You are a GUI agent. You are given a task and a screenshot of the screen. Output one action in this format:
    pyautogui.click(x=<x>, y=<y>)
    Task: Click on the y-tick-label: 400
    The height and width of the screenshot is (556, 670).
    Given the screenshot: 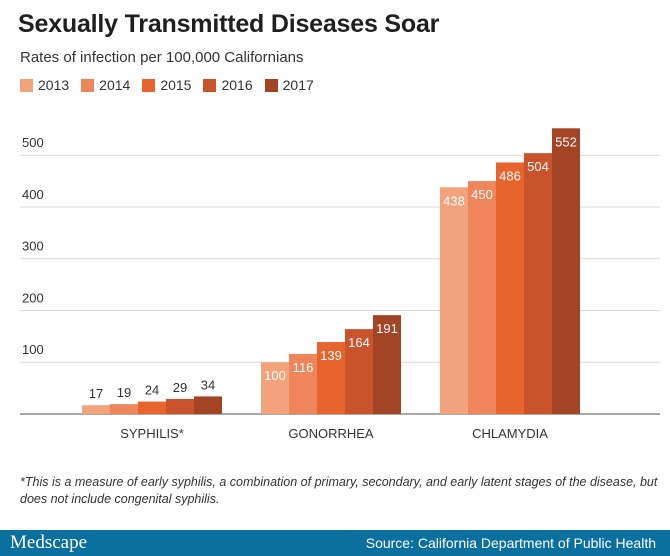 What is the action you would take?
    pyautogui.click(x=33, y=194)
    